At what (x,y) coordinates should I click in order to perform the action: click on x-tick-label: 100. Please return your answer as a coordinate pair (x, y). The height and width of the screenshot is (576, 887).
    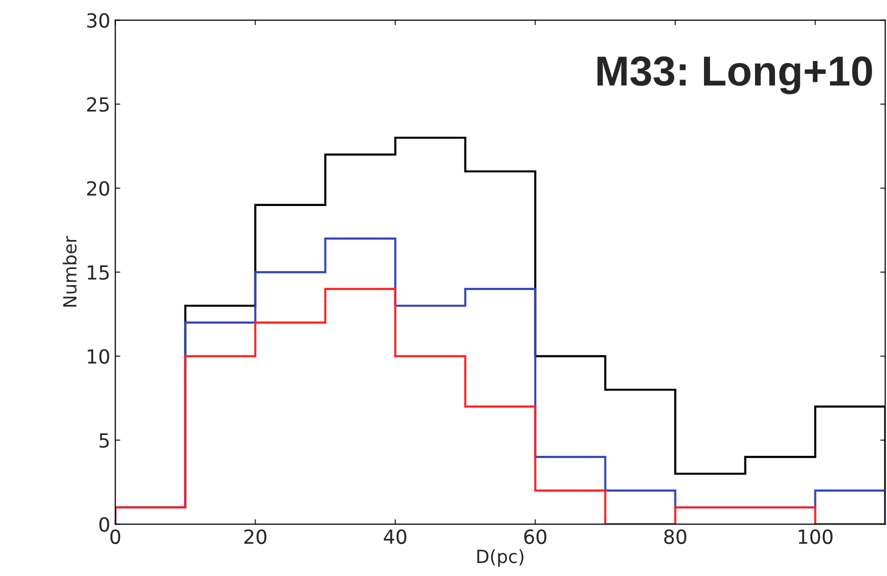
    Looking at the image, I should click on (815, 536).